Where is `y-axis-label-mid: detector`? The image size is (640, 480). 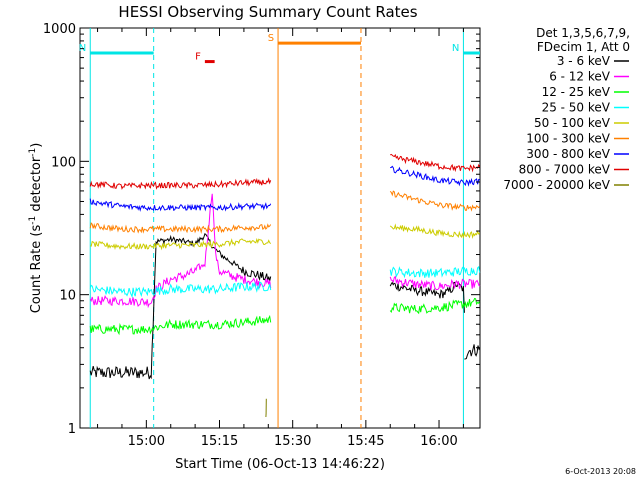
y-axis-label-mid: detector is located at coordinates (36, 186).